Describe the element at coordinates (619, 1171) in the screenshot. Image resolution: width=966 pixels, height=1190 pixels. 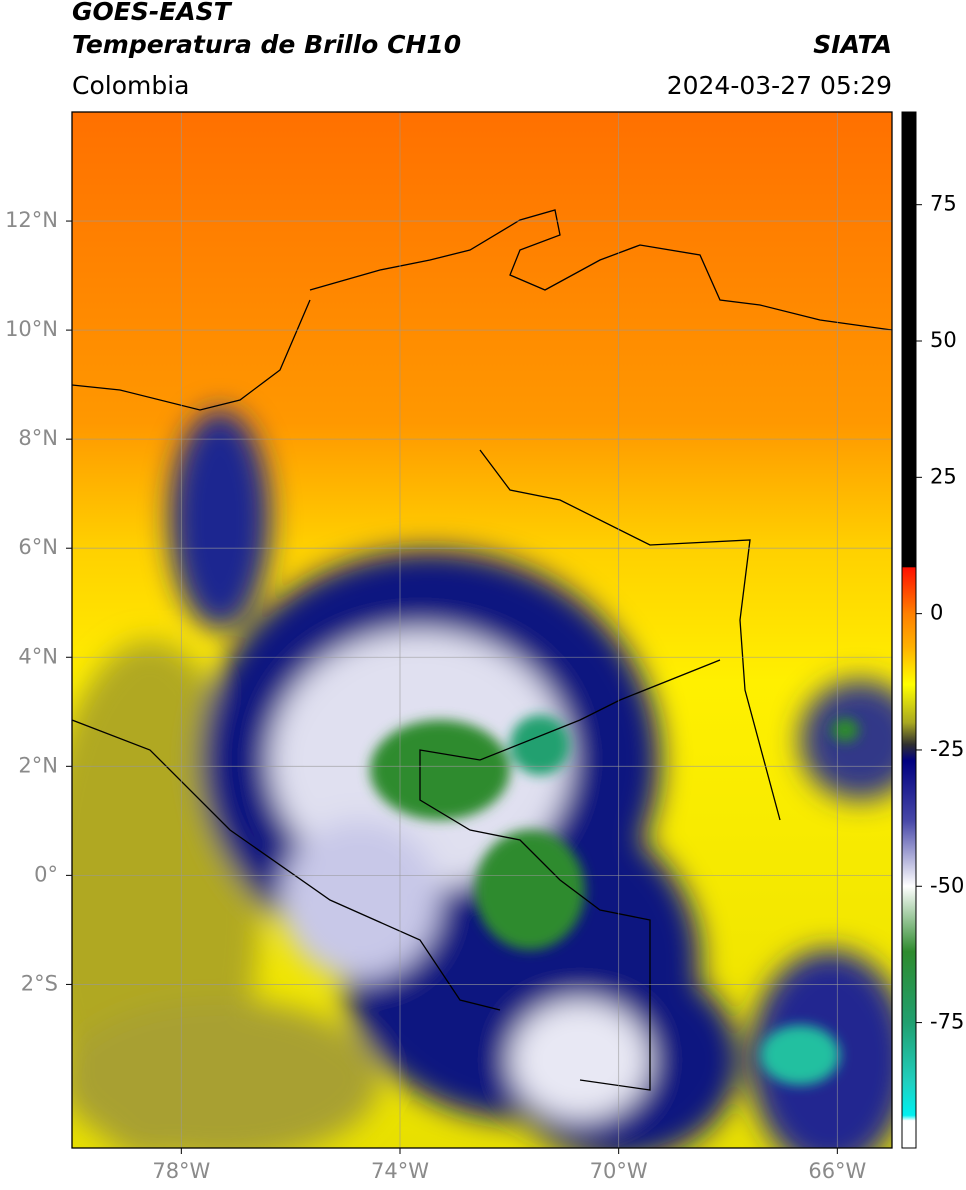
I see `x-tick-label: 70°W` at that location.